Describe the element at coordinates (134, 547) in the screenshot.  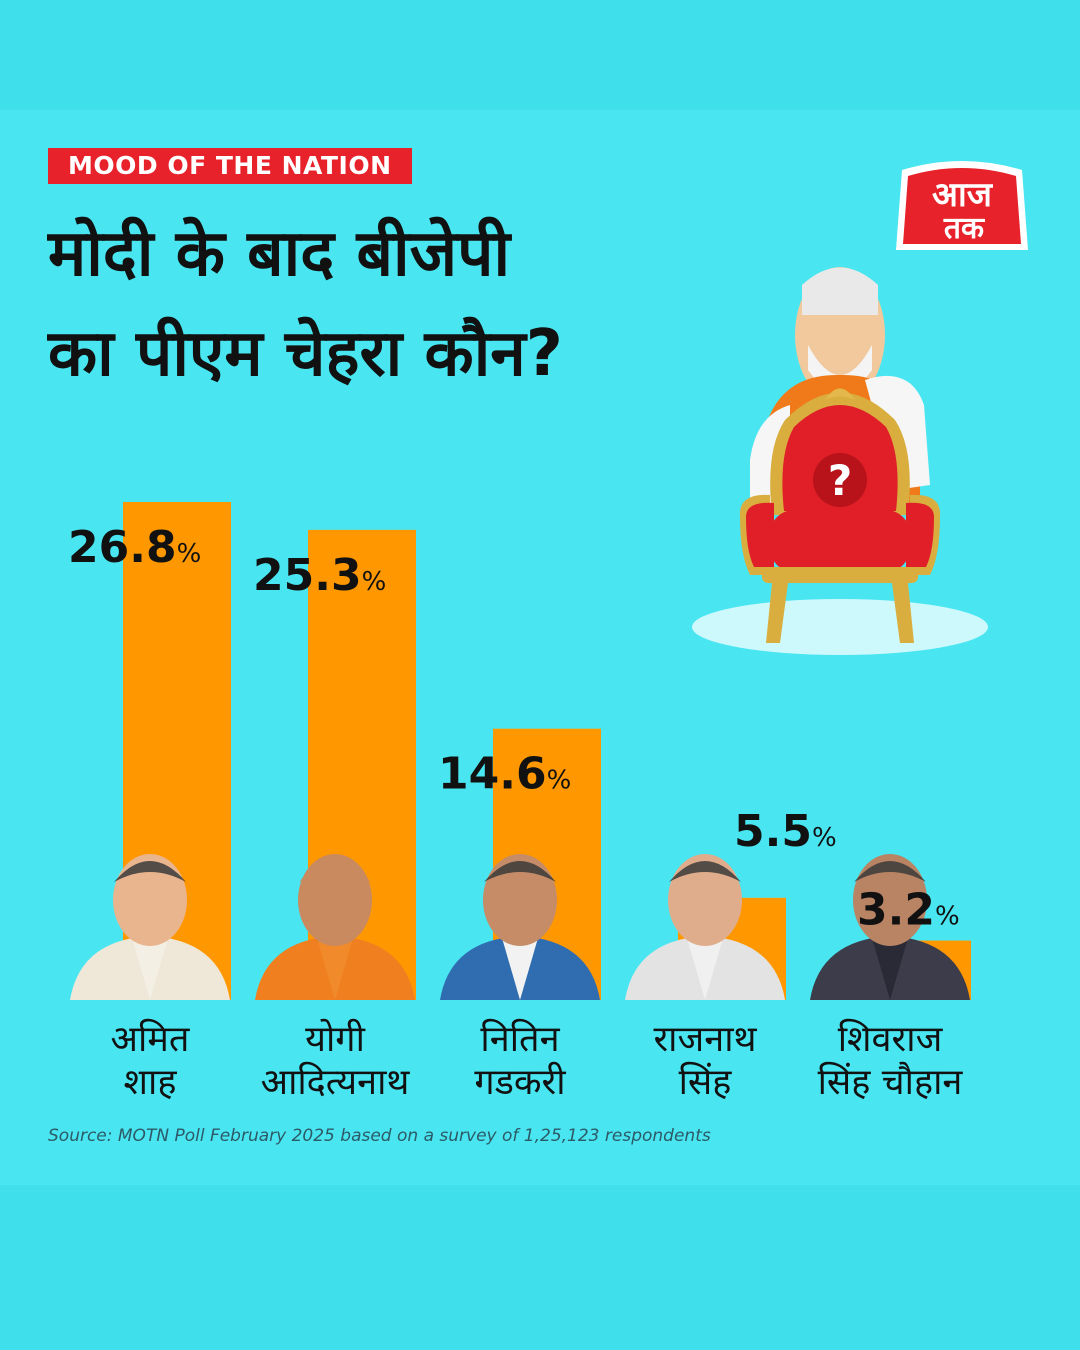
I see `value-label-0: 26.8%` at that location.